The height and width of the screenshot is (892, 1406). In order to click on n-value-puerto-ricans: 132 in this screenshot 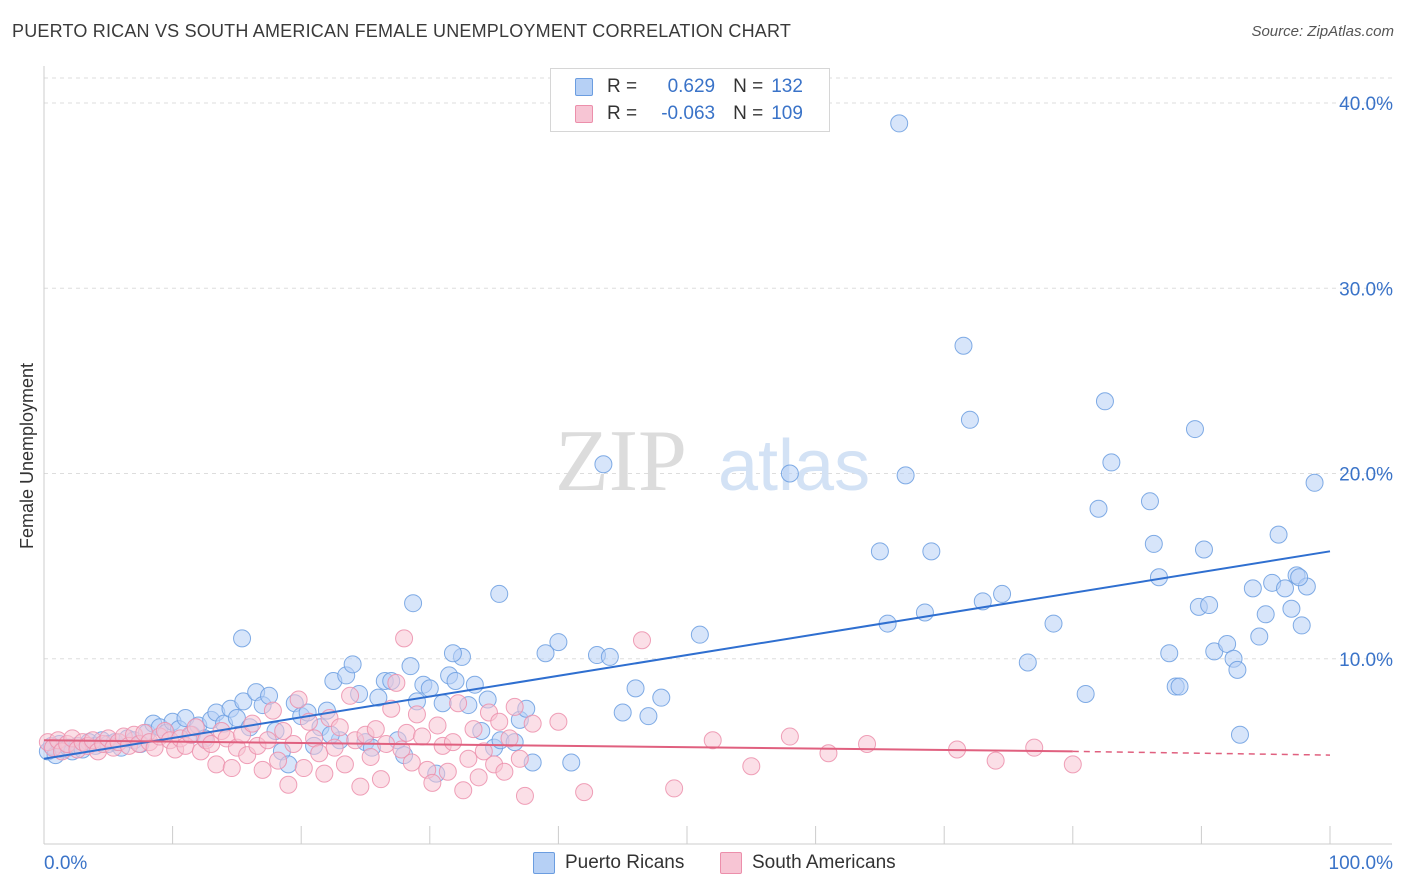, I will do `click(787, 86)`.